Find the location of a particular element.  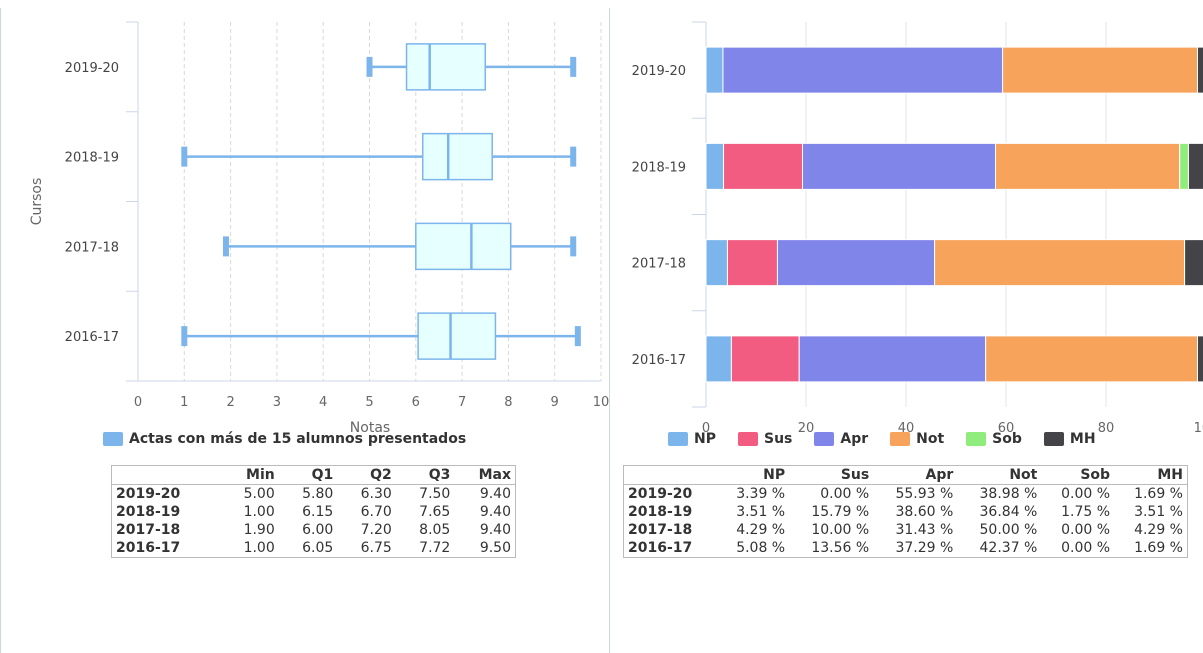

table-cell: 6.30 is located at coordinates (376, 494).